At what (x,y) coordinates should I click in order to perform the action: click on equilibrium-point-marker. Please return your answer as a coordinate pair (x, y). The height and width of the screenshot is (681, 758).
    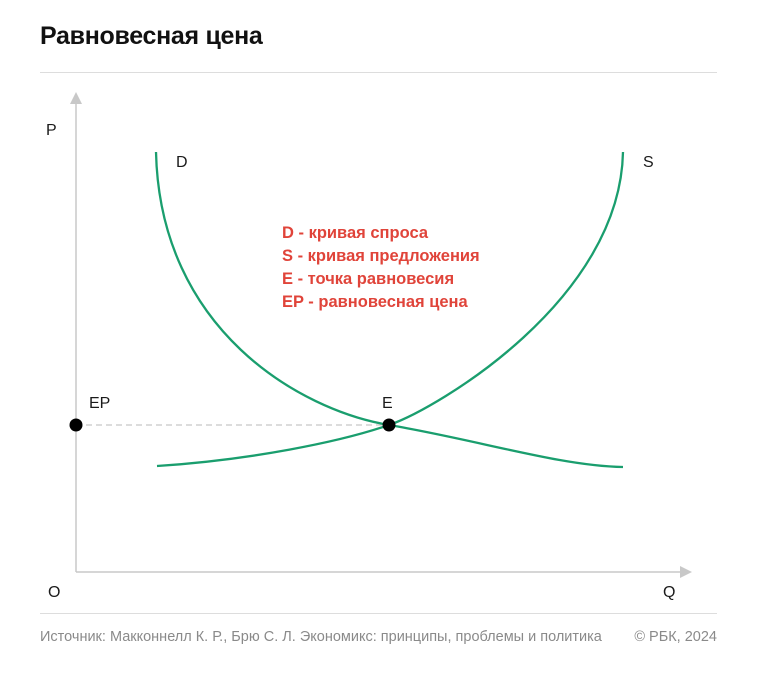
    Looking at the image, I should click on (389, 425).